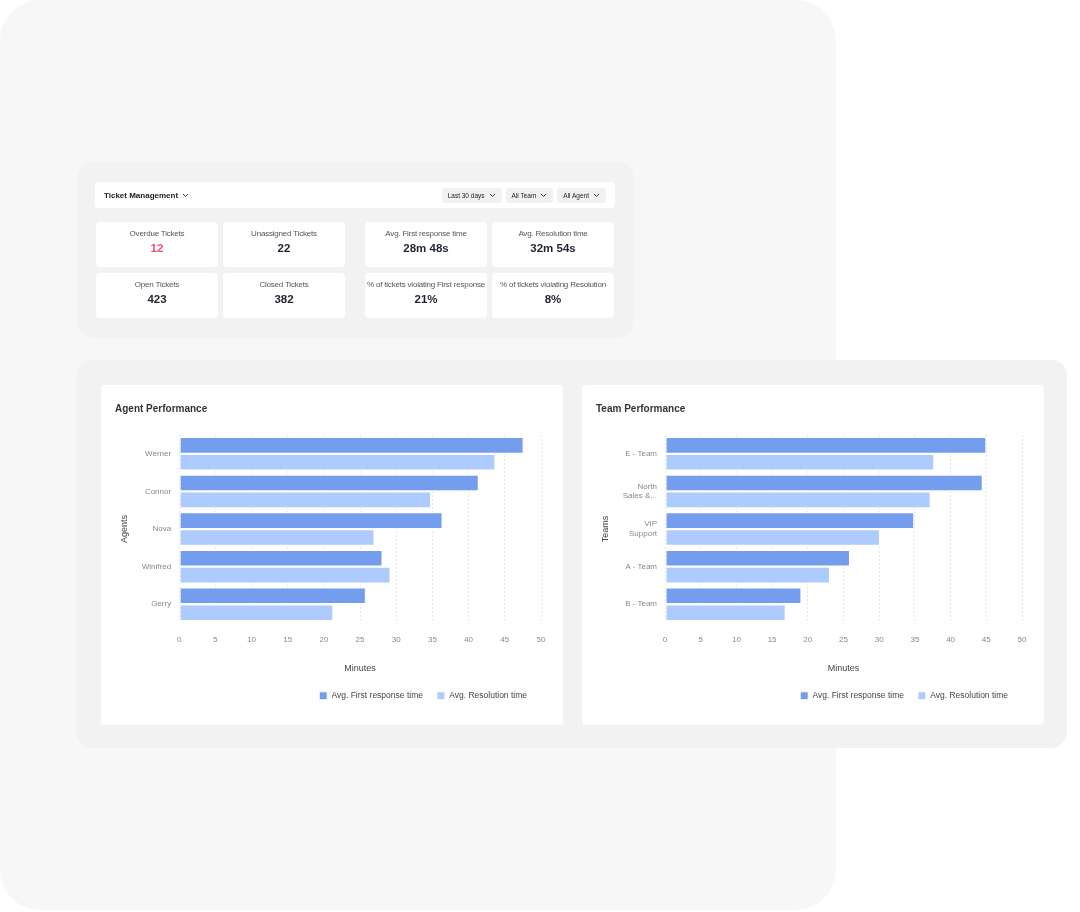  I want to click on chart-title: Team Performance, so click(641, 408).